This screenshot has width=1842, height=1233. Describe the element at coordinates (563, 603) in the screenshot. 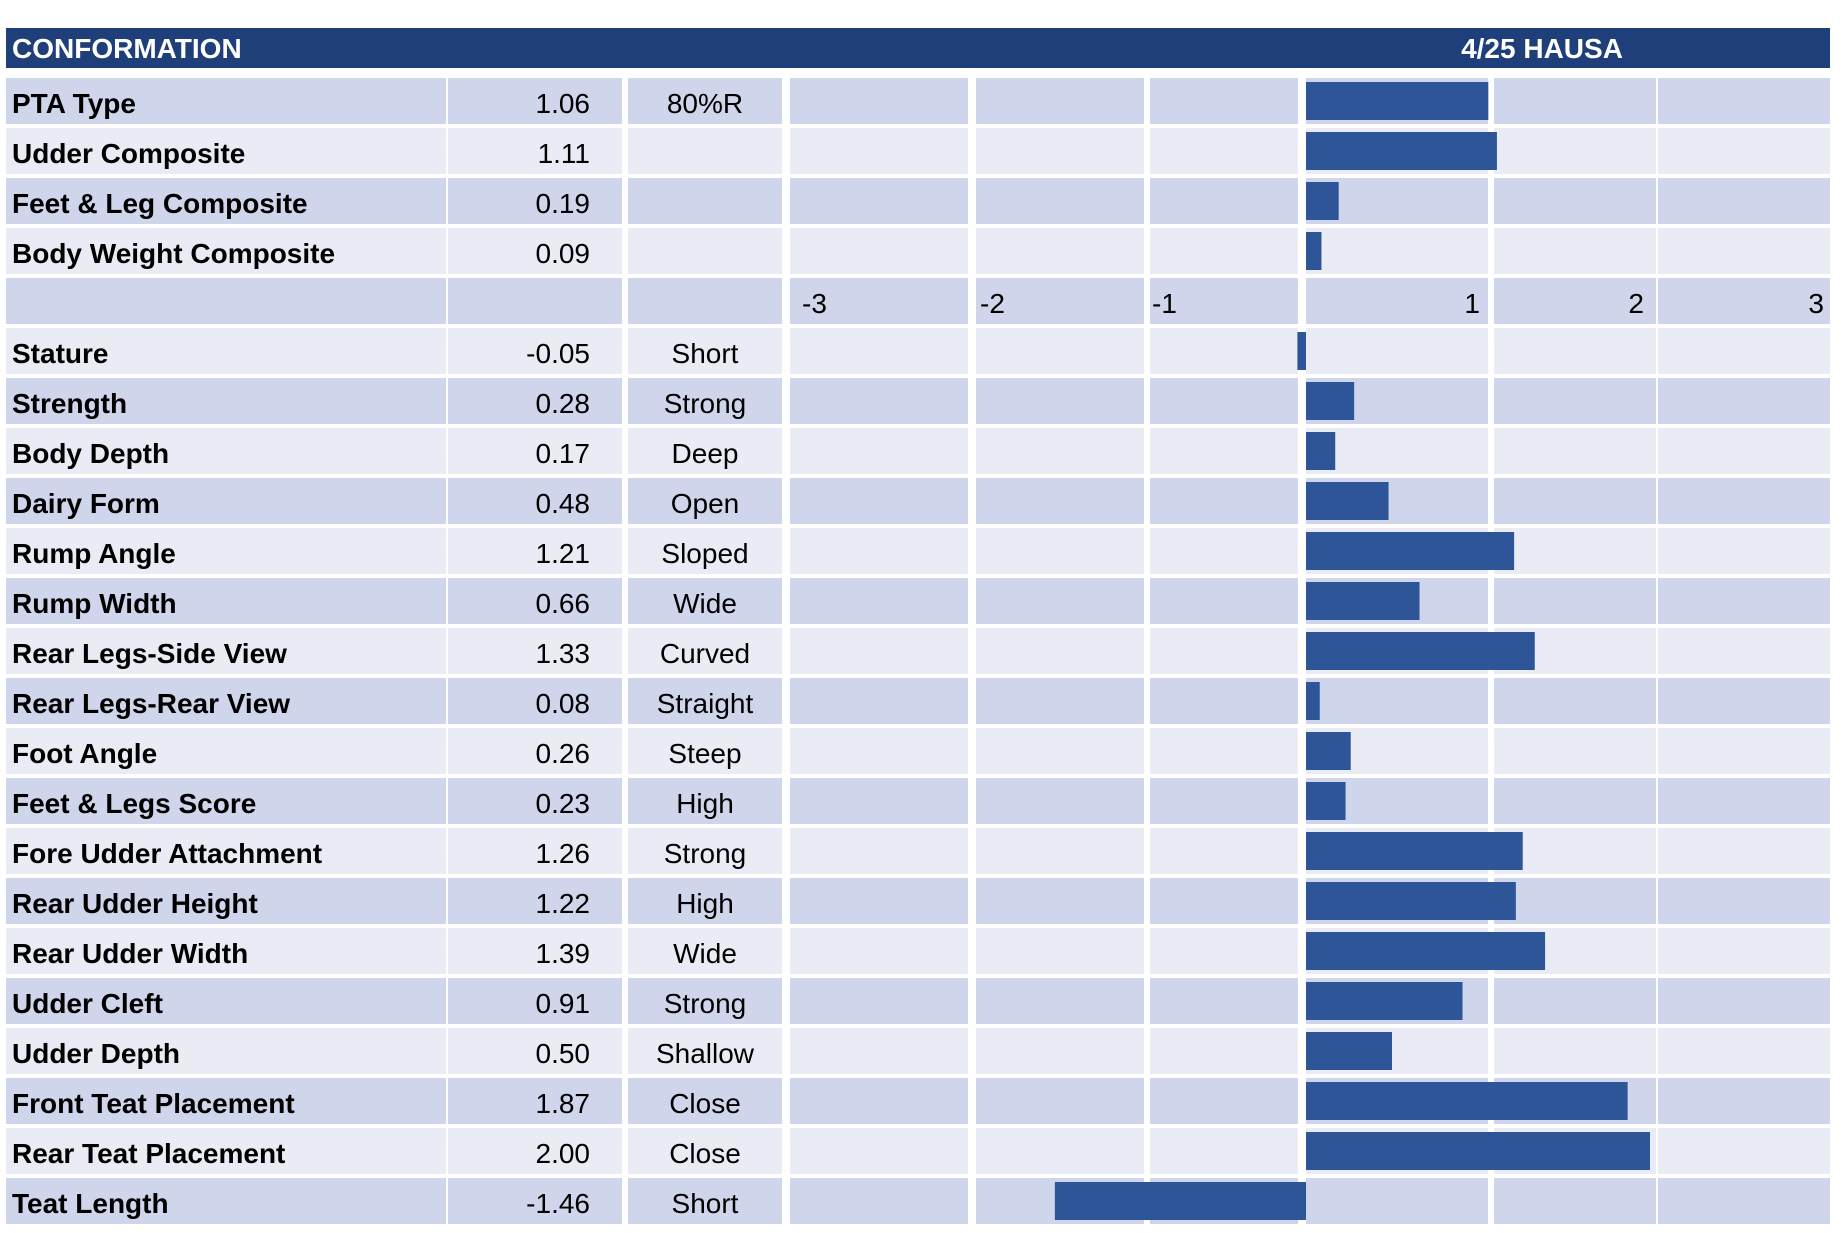

I see `trait-value: 0.66` at that location.